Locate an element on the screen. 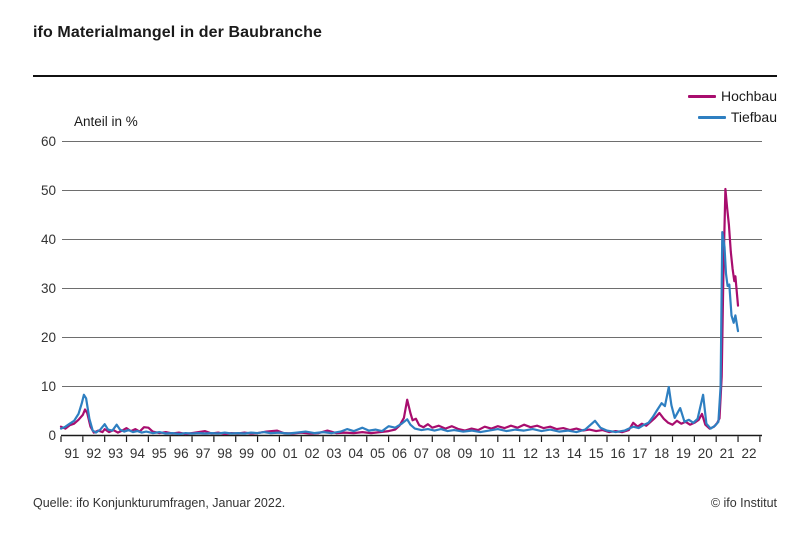 Image resolution: width=810 pixels, height=540 pixels. tiefbau-line-swatch is located at coordinates (711, 117).